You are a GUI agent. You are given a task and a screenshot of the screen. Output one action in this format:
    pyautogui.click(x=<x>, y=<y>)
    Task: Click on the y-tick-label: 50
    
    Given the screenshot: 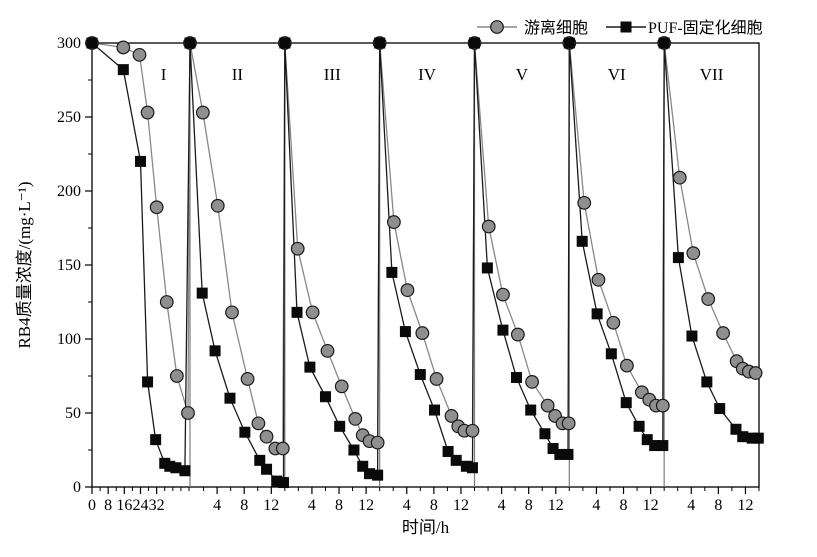 What is the action you would take?
    pyautogui.click(x=73, y=413)
    